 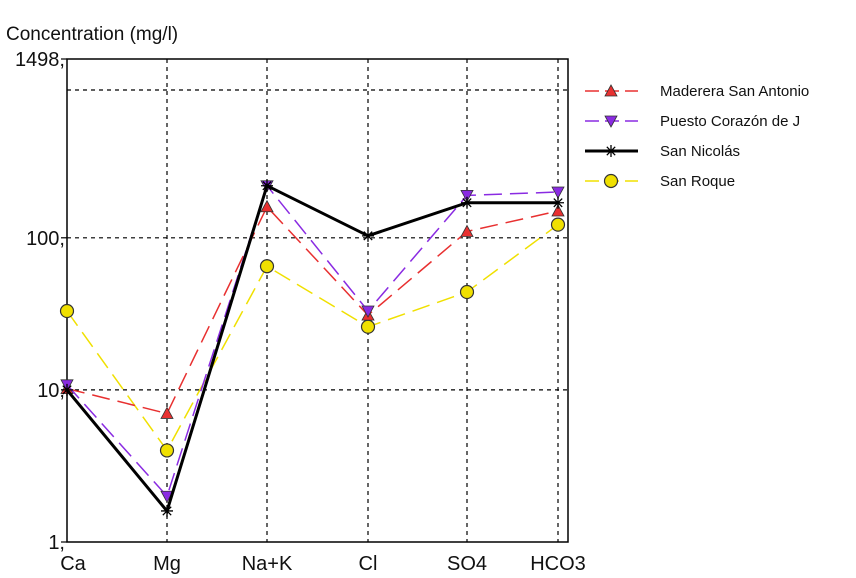 I want to click on x-tick-label: Cl, so click(x=368, y=564).